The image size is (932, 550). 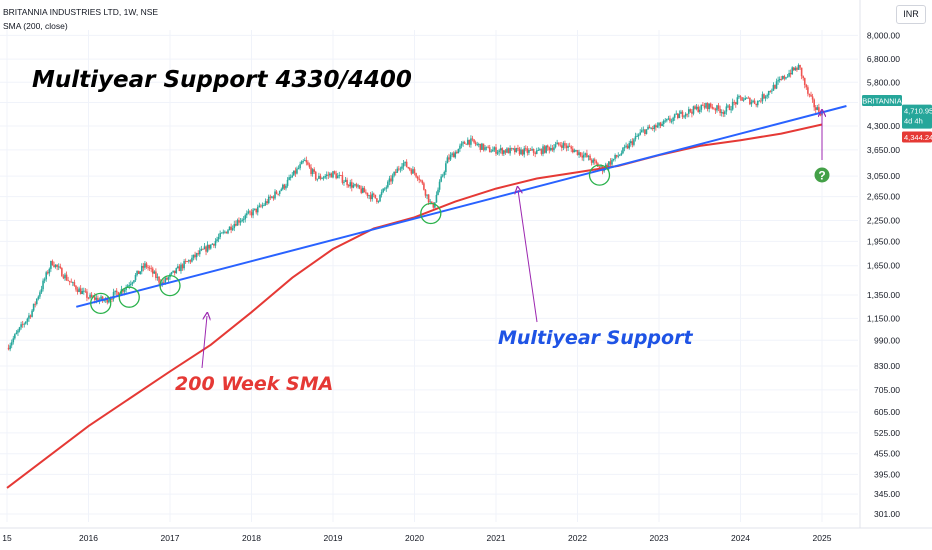 I want to click on y-tick-label: 301.00, so click(x=887, y=514).